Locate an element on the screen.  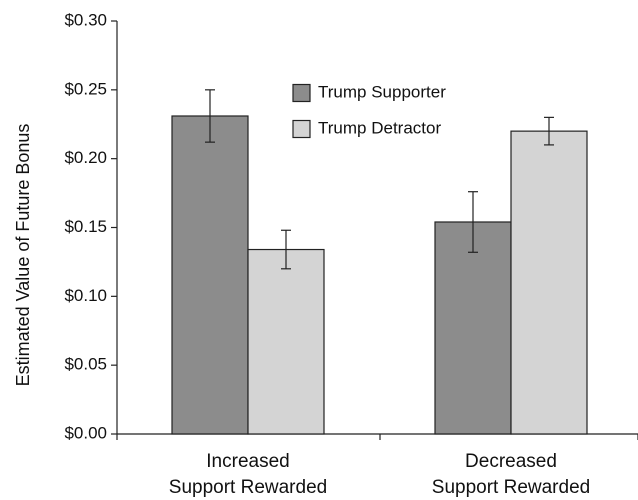
y-tick-label: $0.05 is located at coordinates (85, 364).